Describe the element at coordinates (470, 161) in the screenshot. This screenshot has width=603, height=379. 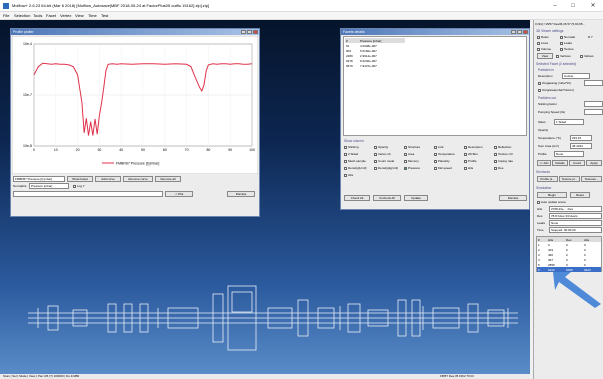
I see `checkbox-profile: Profile` at that location.